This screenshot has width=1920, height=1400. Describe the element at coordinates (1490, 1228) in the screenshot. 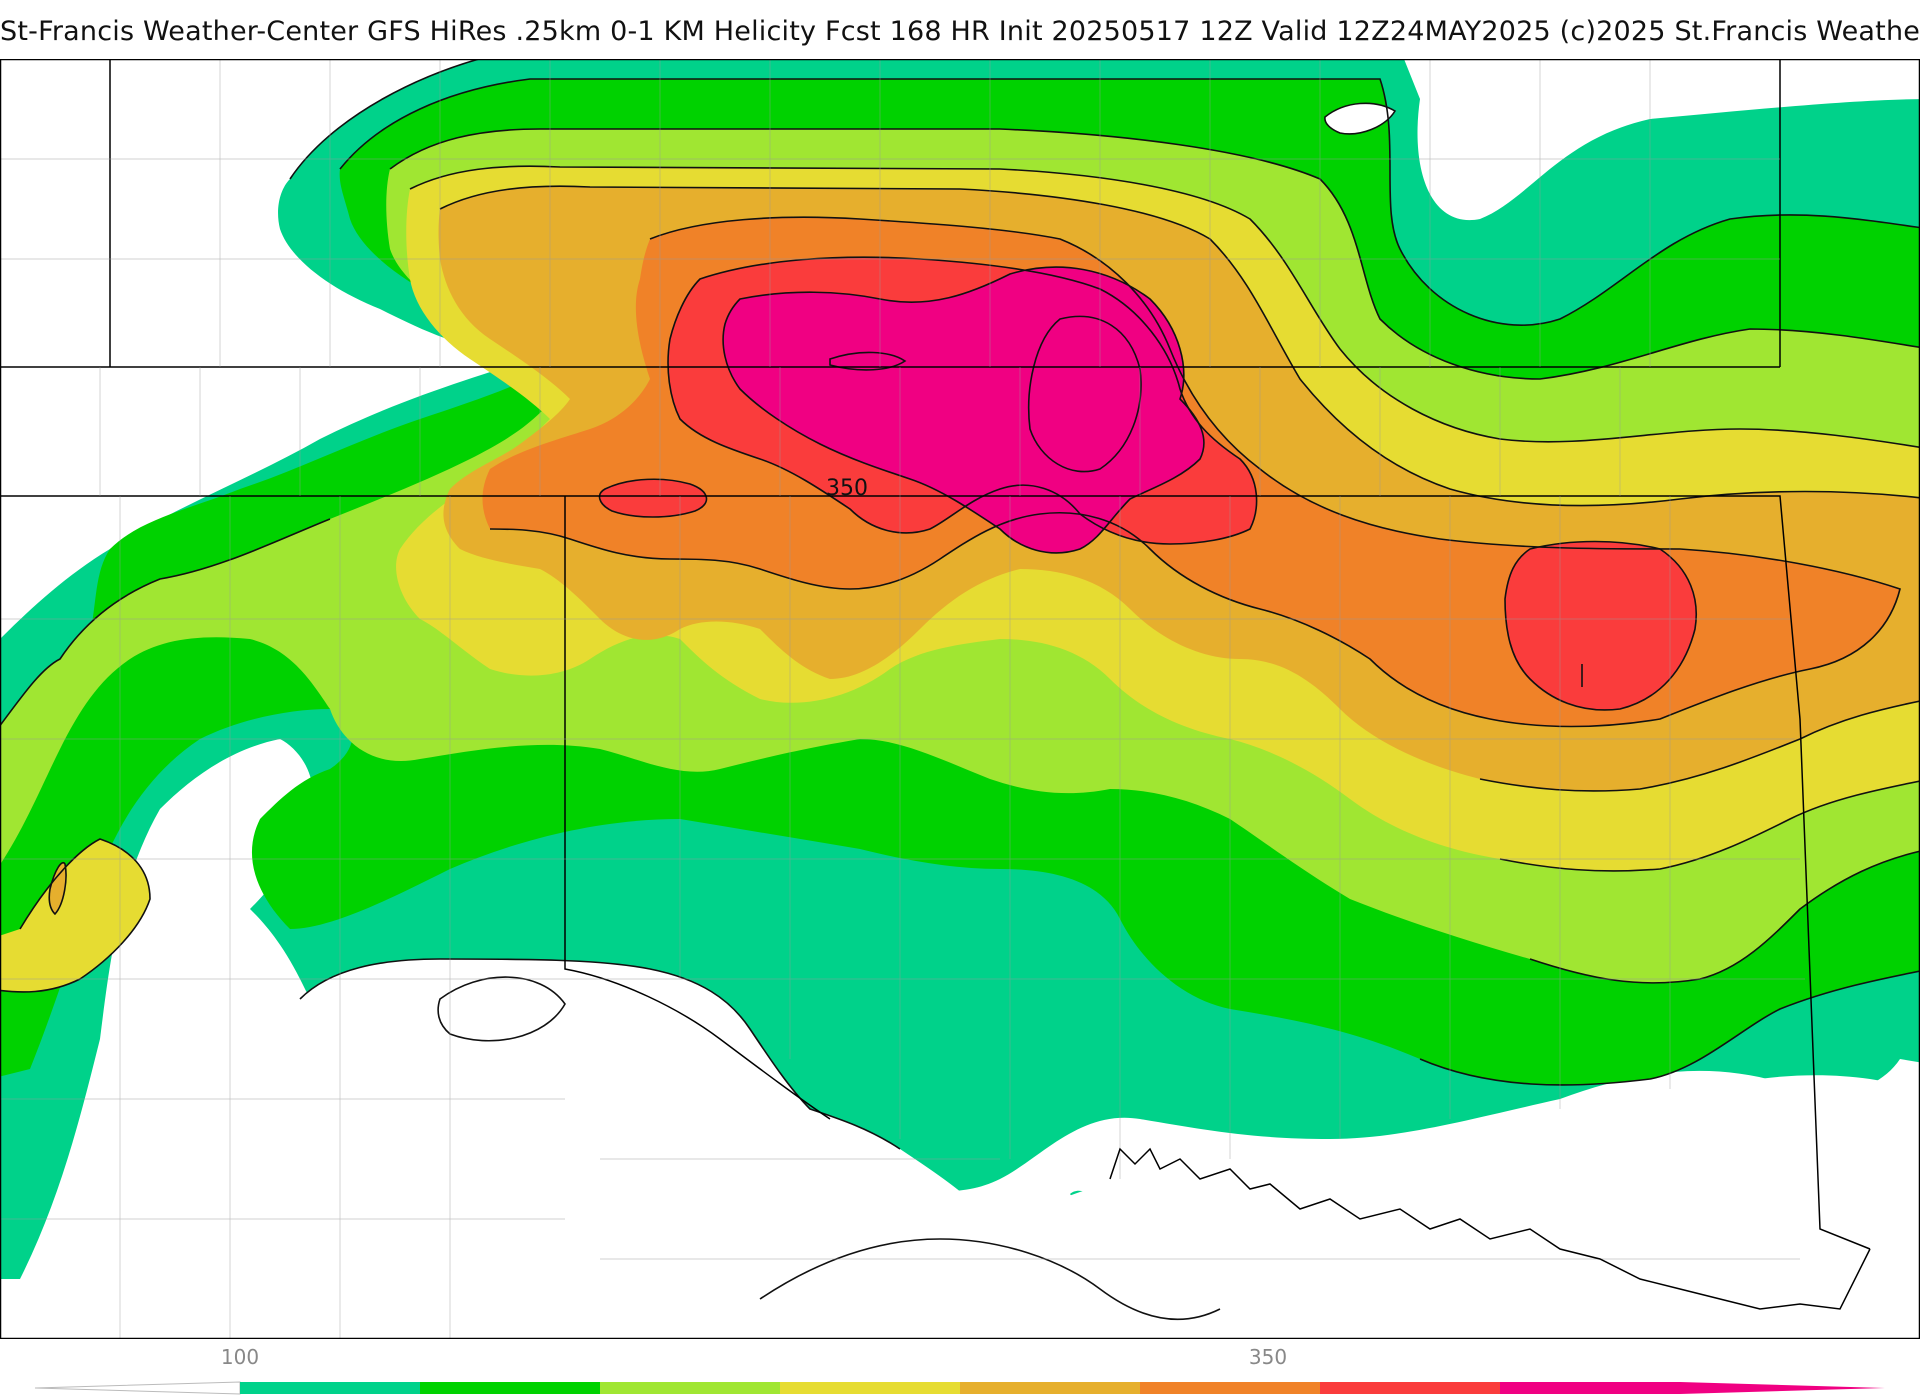

I see `river-boundary` at that location.